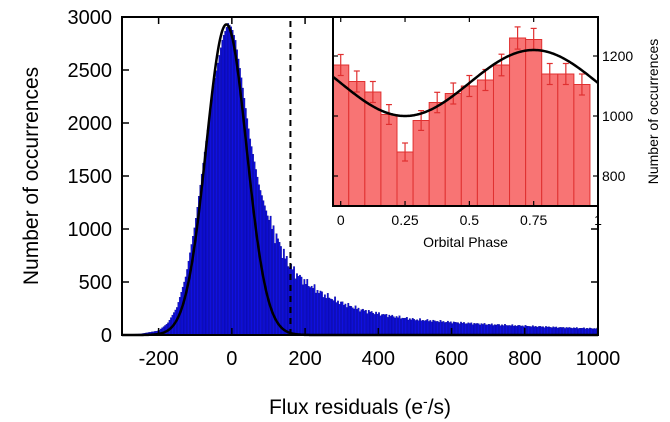 The width and height of the screenshot is (670, 422). I want to click on main-y-tick-label: 1500, so click(90, 177).